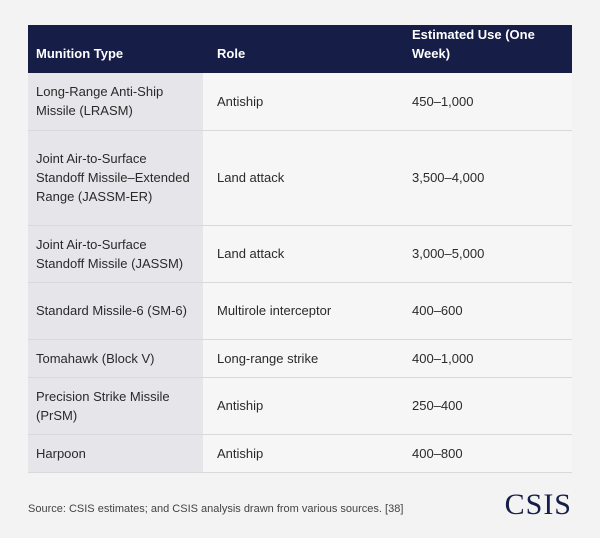  Describe the element at coordinates (115, 102) in the screenshot. I see `table-cell: Long-Range Anti-Ship Missile (LRASM)` at that location.